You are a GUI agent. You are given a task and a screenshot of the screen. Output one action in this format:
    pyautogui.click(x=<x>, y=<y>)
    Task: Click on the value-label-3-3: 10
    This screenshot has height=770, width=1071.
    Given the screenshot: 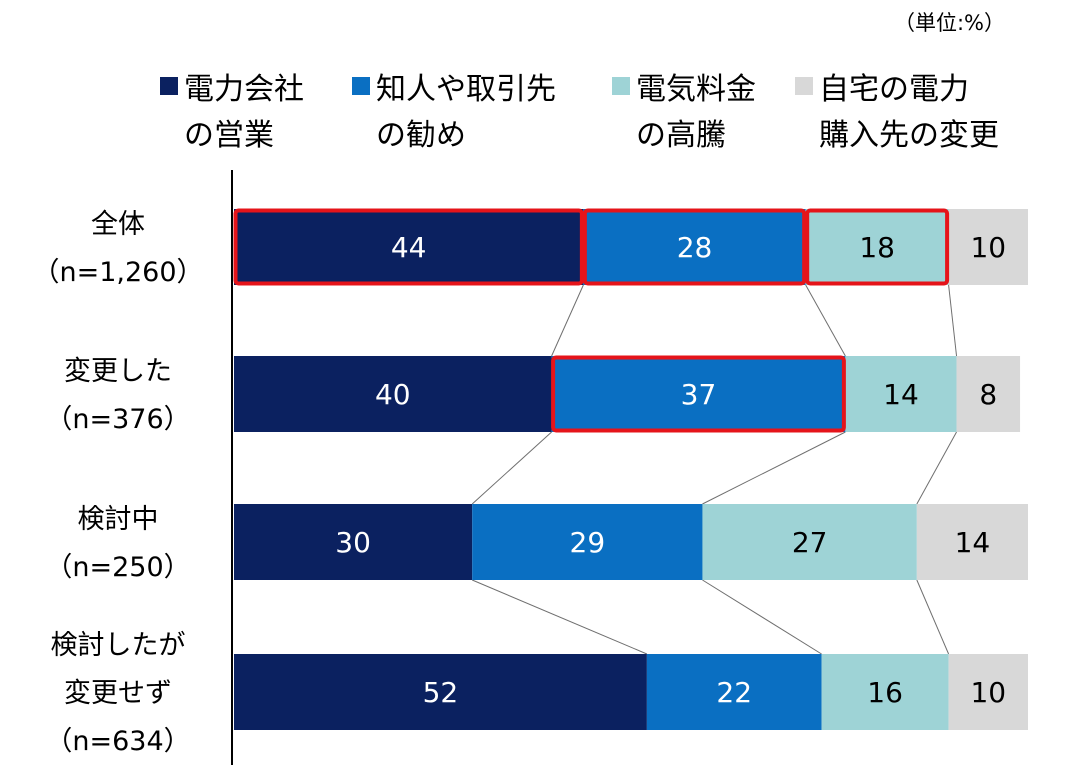 What is the action you would take?
    pyautogui.click(x=988, y=692)
    